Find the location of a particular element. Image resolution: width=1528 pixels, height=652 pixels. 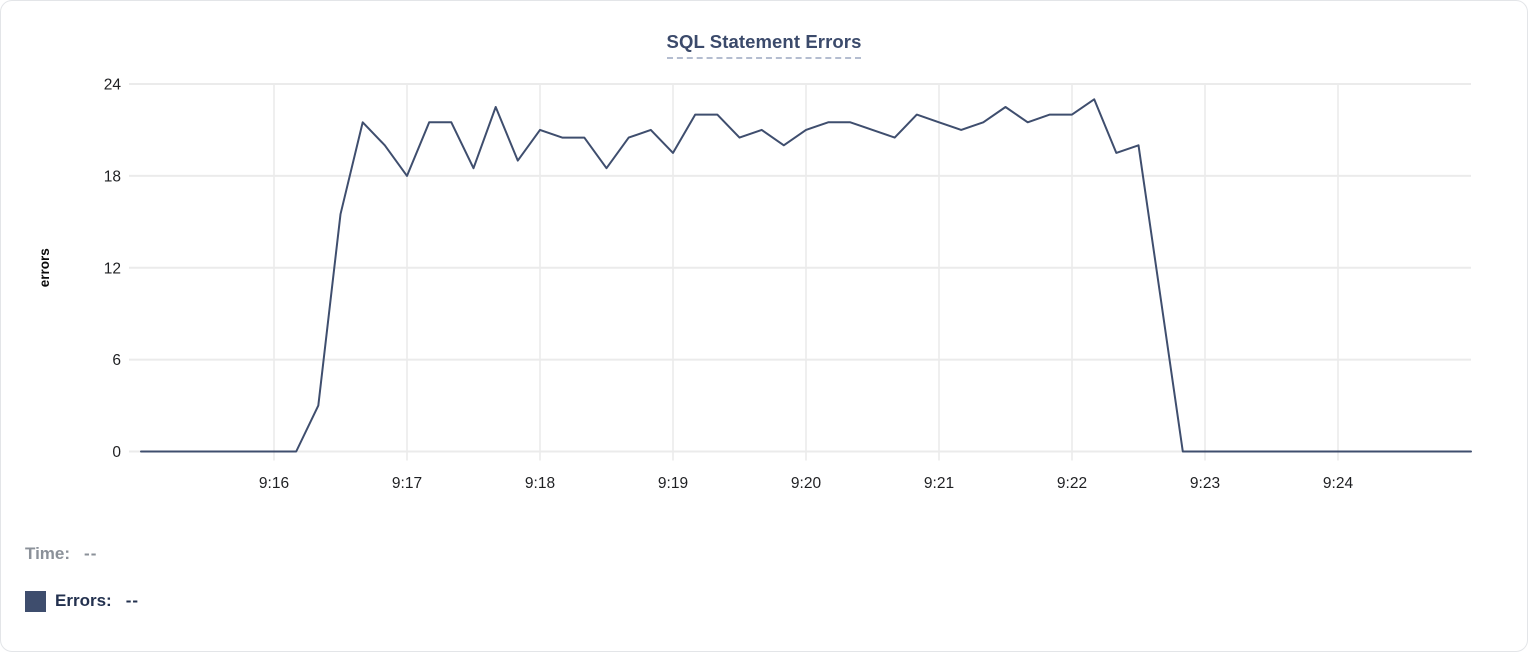

chart-title-row: SQL Statement Errors is located at coordinates (764, 45).